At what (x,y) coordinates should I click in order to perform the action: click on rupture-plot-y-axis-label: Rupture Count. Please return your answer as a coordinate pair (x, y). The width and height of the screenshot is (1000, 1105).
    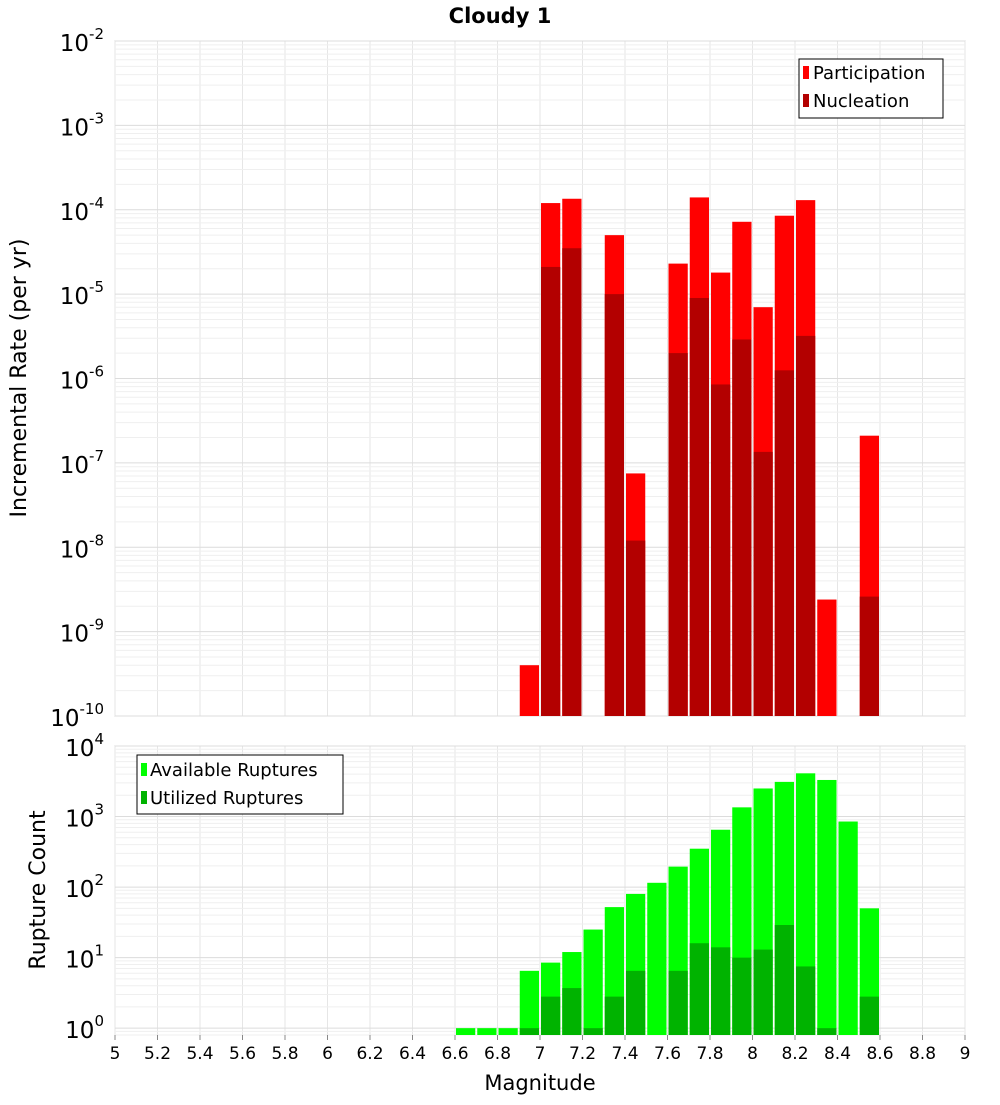
    Looking at the image, I should click on (38, 890).